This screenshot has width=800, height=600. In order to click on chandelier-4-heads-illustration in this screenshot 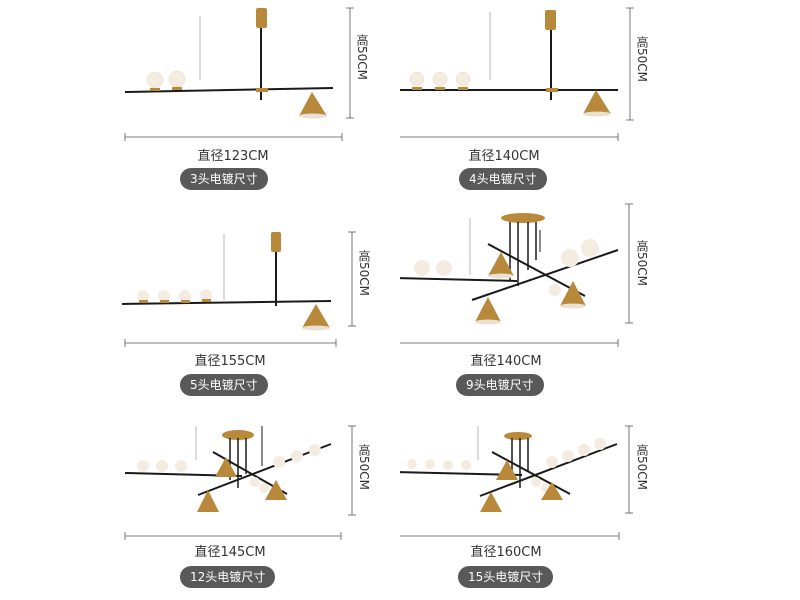, I will do `click(517, 74)`.